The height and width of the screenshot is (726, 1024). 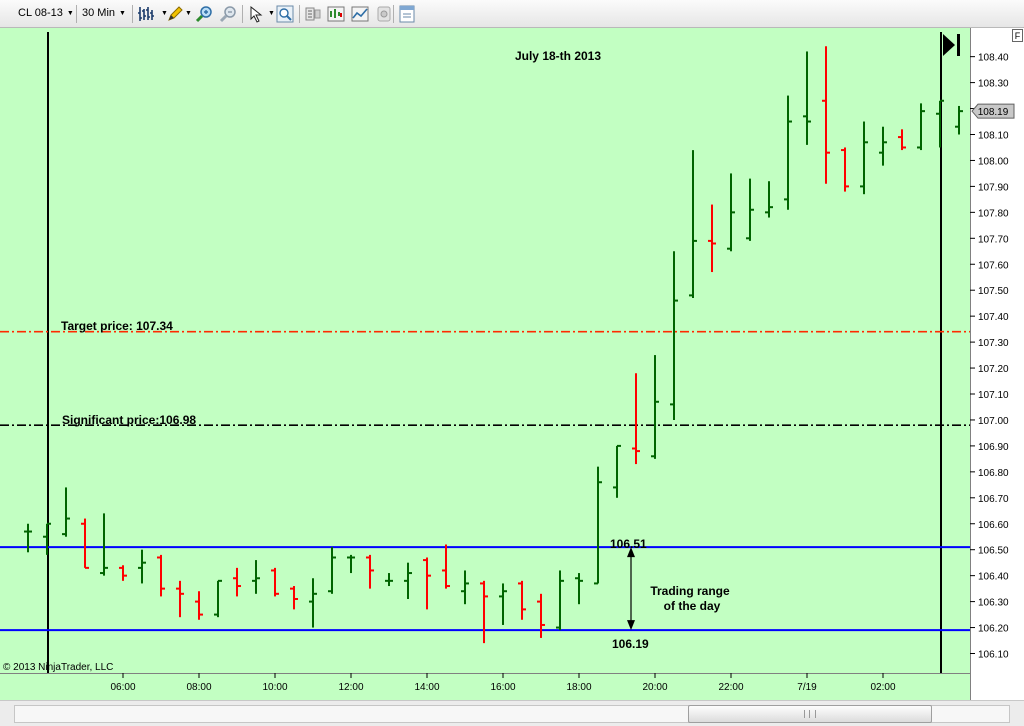 What do you see at coordinates (336, 14) in the screenshot?
I see `chart-style-icon` at bounding box center [336, 14].